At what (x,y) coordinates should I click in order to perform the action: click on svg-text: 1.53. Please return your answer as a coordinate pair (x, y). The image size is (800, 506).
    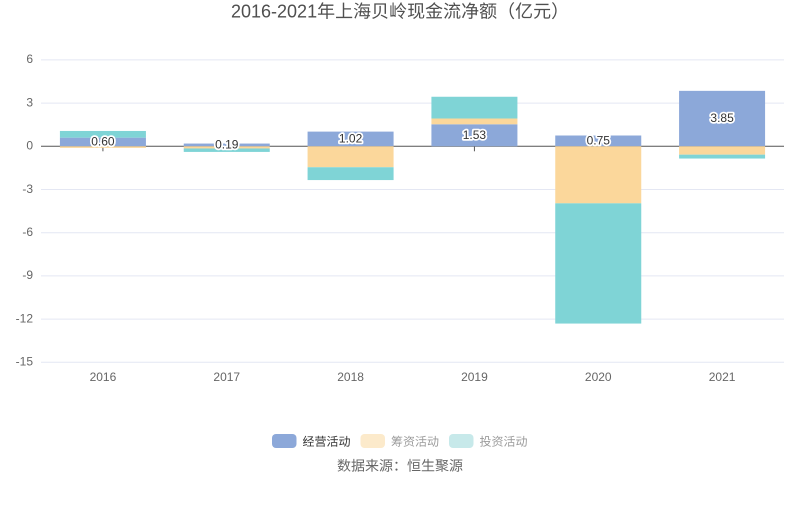
    Looking at the image, I should click on (475, 135).